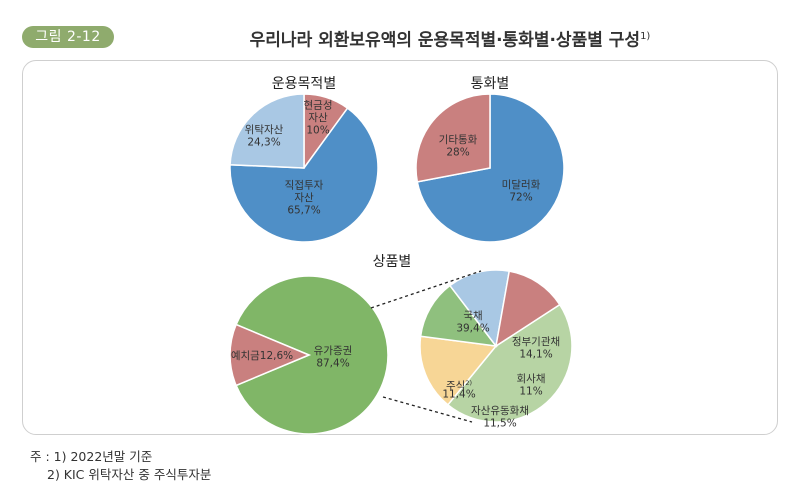 The height and width of the screenshot is (501, 800). Describe the element at coordinates (521, 191) in the screenshot. I see `pie-slice-label: 미달러화 72%` at that location.